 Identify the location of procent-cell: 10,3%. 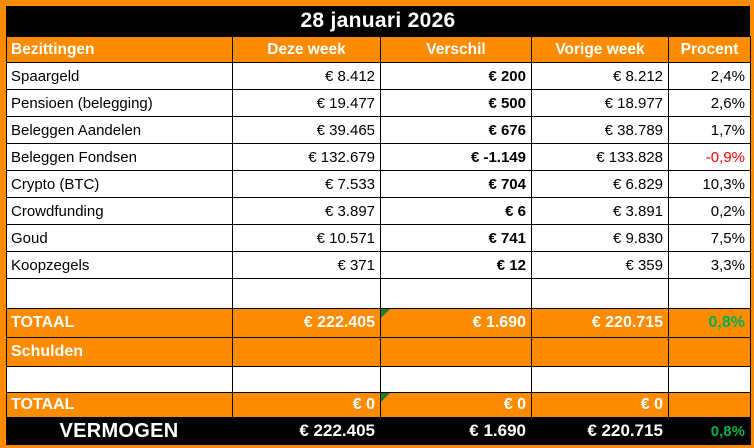
(709, 184).